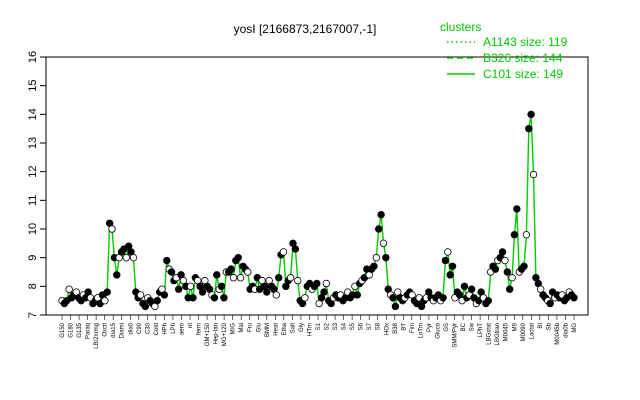 This screenshot has width=640, height=400. Describe the element at coordinates (148, 328) in the screenshot. I see `x-tick-label: C30` at that location.